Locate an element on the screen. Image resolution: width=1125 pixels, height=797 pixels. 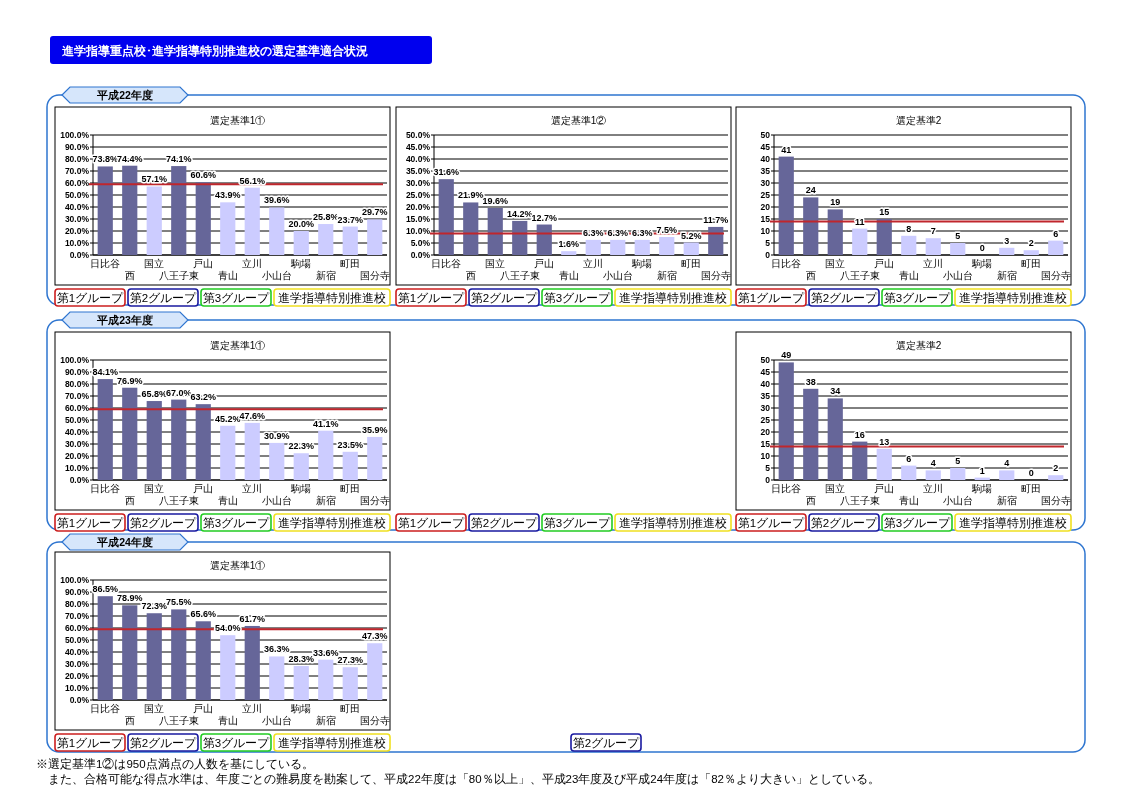
x-tick-label: 新宿 is located at coordinates (325, 720).